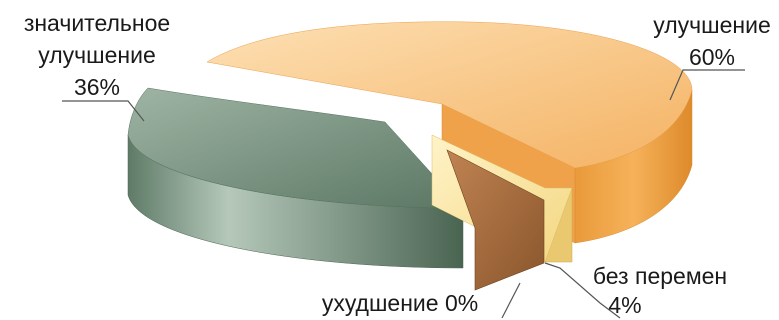 This screenshot has width=779, height=320. What do you see at coordinates (712, 57) in the screenshot?
I see `label-improvement-line2: 60%` at bounding box center [712, 57].